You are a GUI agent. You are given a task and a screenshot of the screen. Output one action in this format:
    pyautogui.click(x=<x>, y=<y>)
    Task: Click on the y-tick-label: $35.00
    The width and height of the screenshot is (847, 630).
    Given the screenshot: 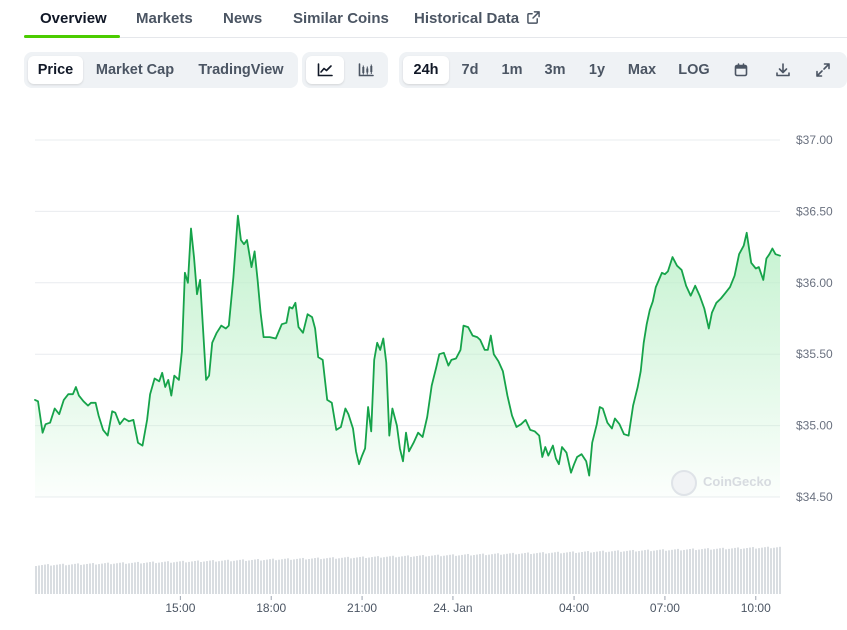 What is the action you would take?
    pyautogui.click(x=814, y=426)
    